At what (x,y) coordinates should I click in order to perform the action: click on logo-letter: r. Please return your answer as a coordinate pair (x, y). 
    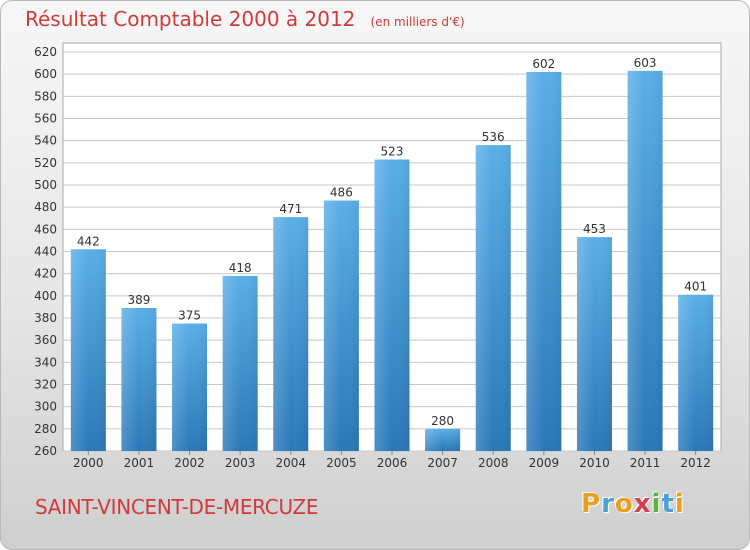
    Looking at the image, I should click on (608, 504).